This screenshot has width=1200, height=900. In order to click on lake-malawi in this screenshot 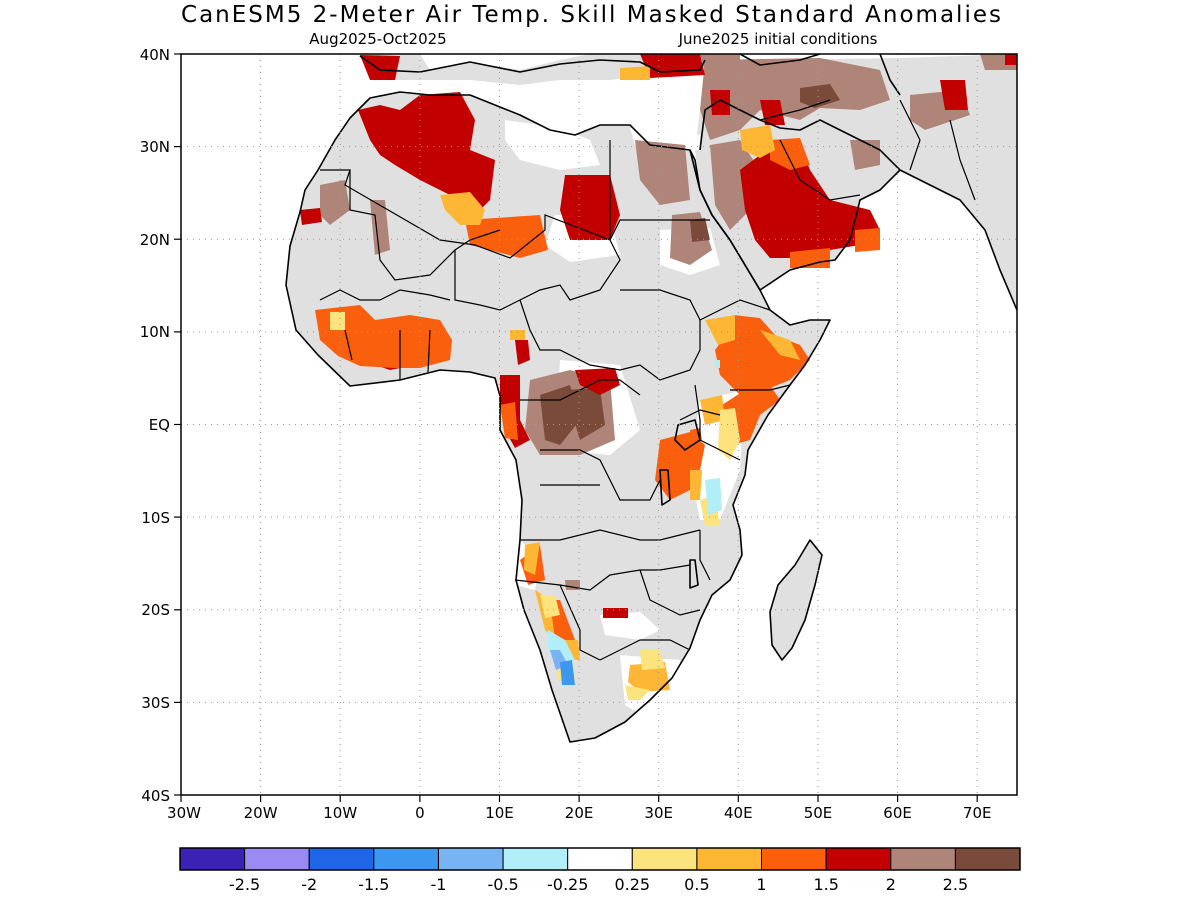, I will do `click(694, 574)`.